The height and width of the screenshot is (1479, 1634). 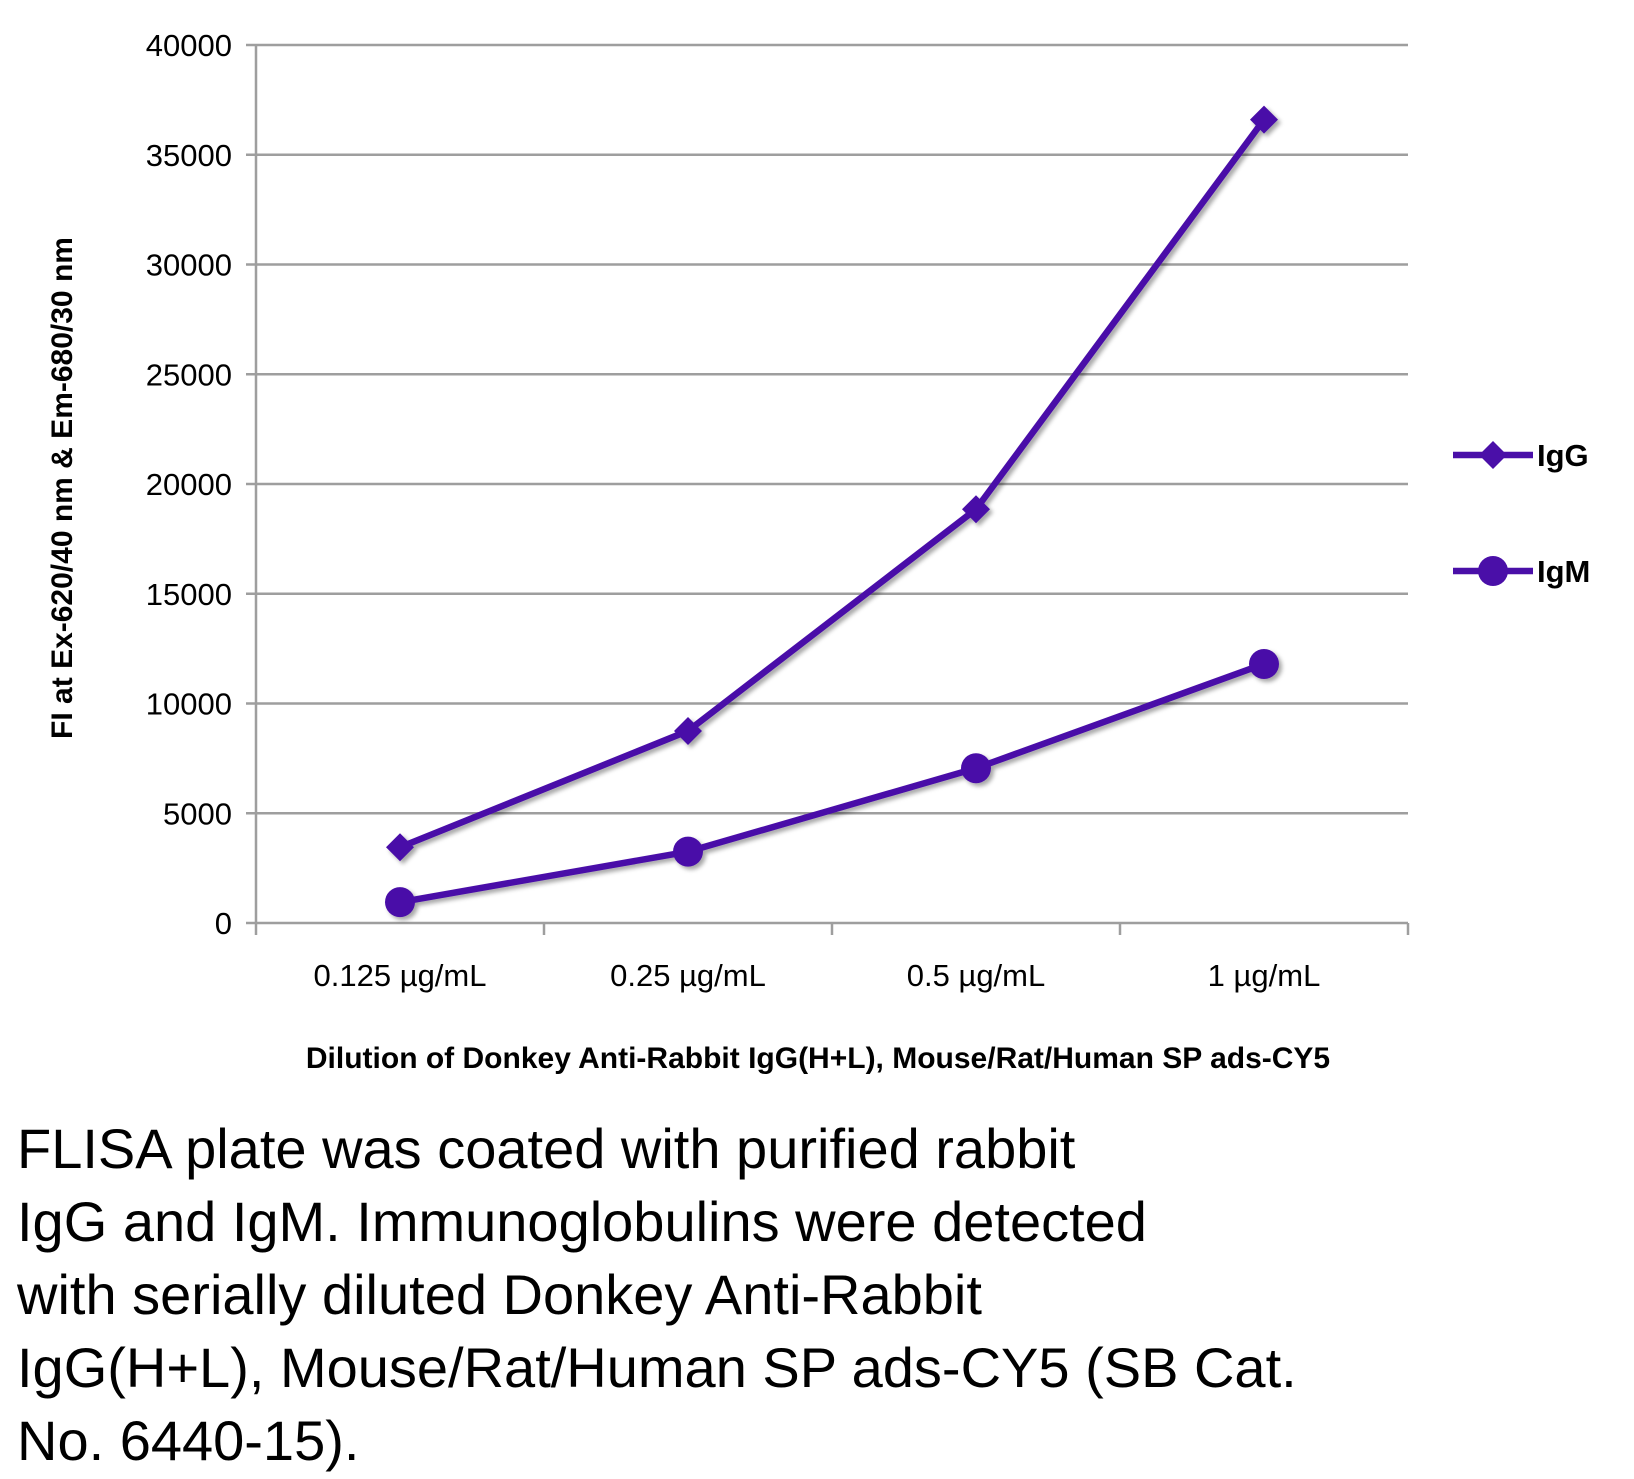 I want to click on legend-marker-igg, so click(x=1493, y=455).